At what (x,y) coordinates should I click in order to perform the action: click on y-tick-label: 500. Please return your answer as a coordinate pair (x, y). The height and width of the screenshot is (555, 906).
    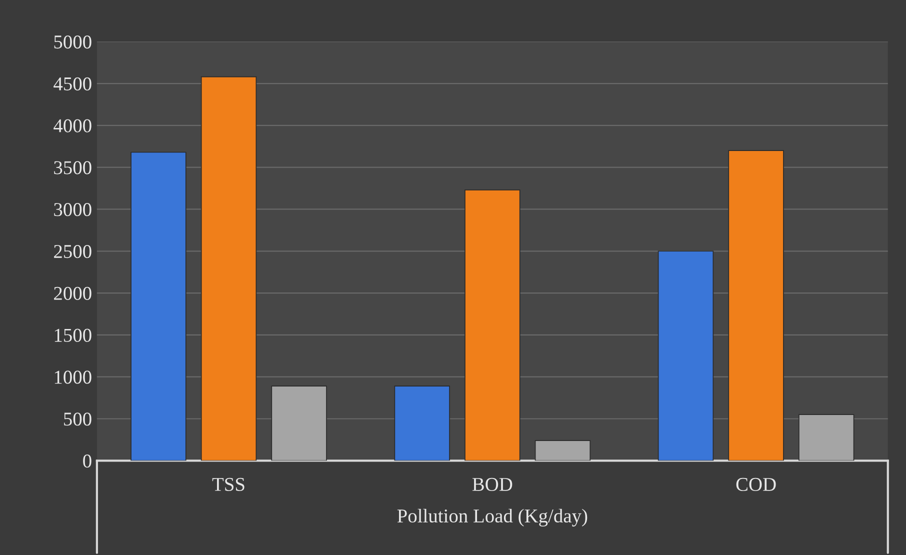
    Looking at the image, I should click on (78, 419).